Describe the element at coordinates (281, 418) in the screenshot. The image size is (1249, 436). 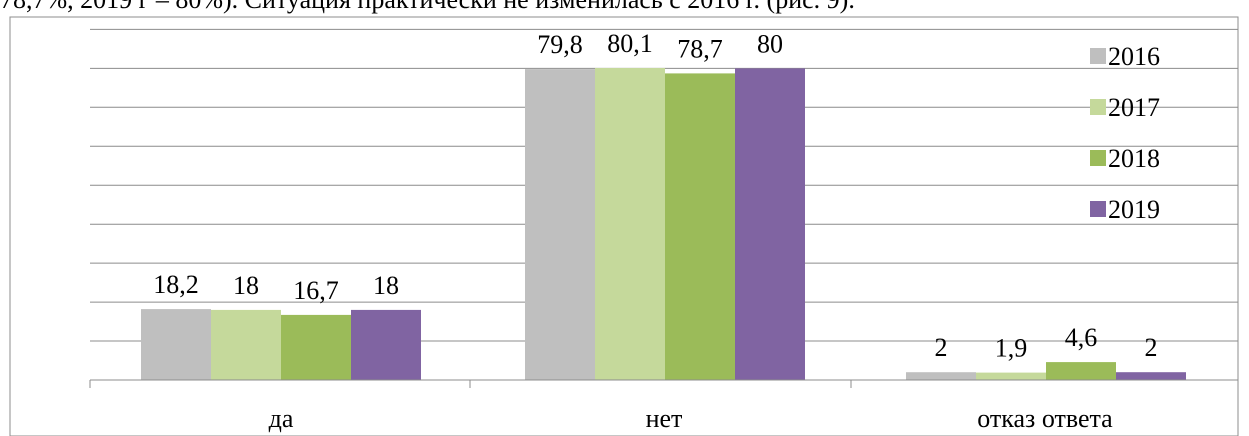
I see `x-tick-label: да` at that location.